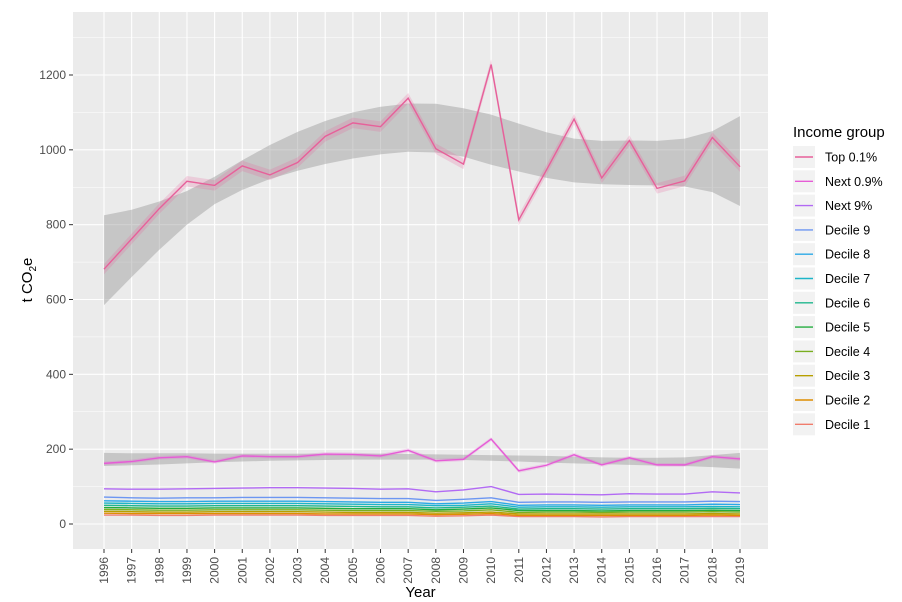 The width and height of the screenshot is (902, 602). I want to click on x-tick-label: 2004, so click(325, 570).